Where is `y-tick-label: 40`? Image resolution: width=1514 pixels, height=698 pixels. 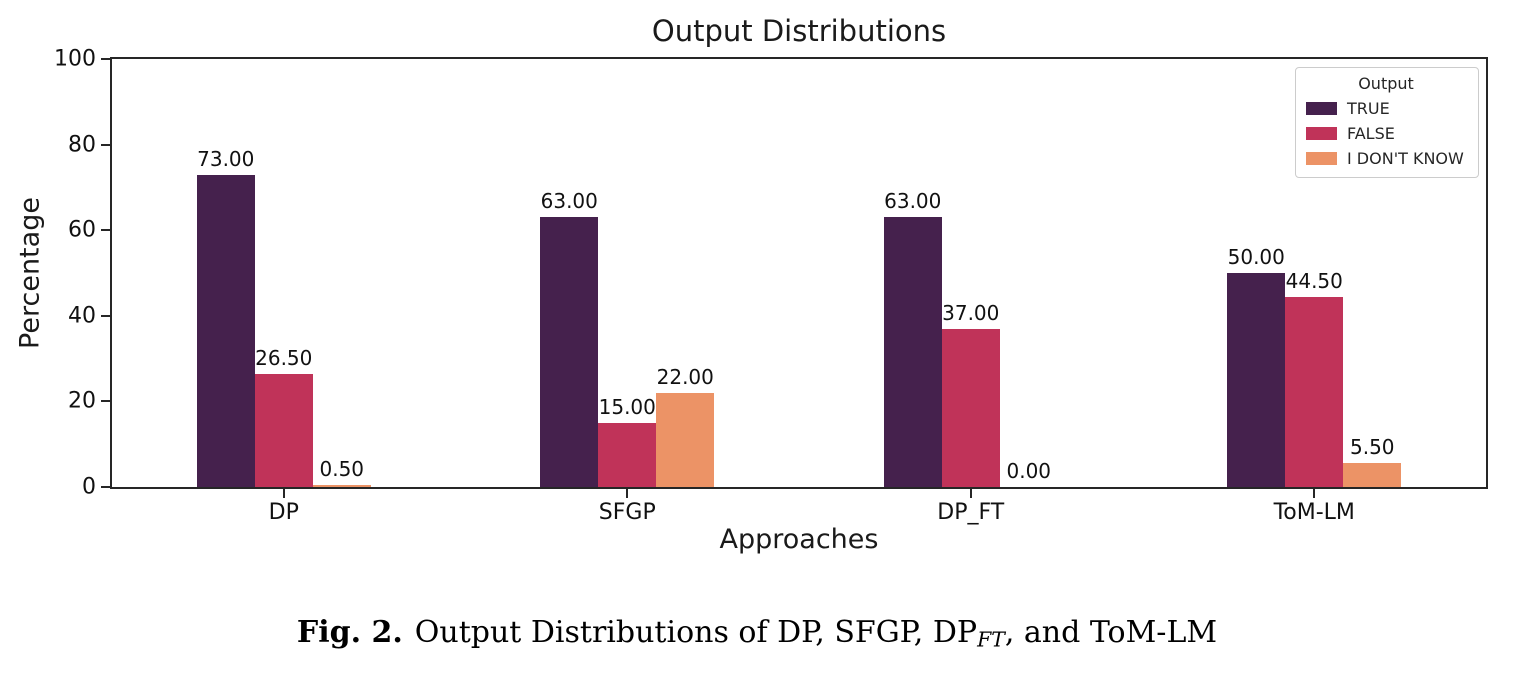 y-tick-label: 40 is located at coordinates (82, 316).